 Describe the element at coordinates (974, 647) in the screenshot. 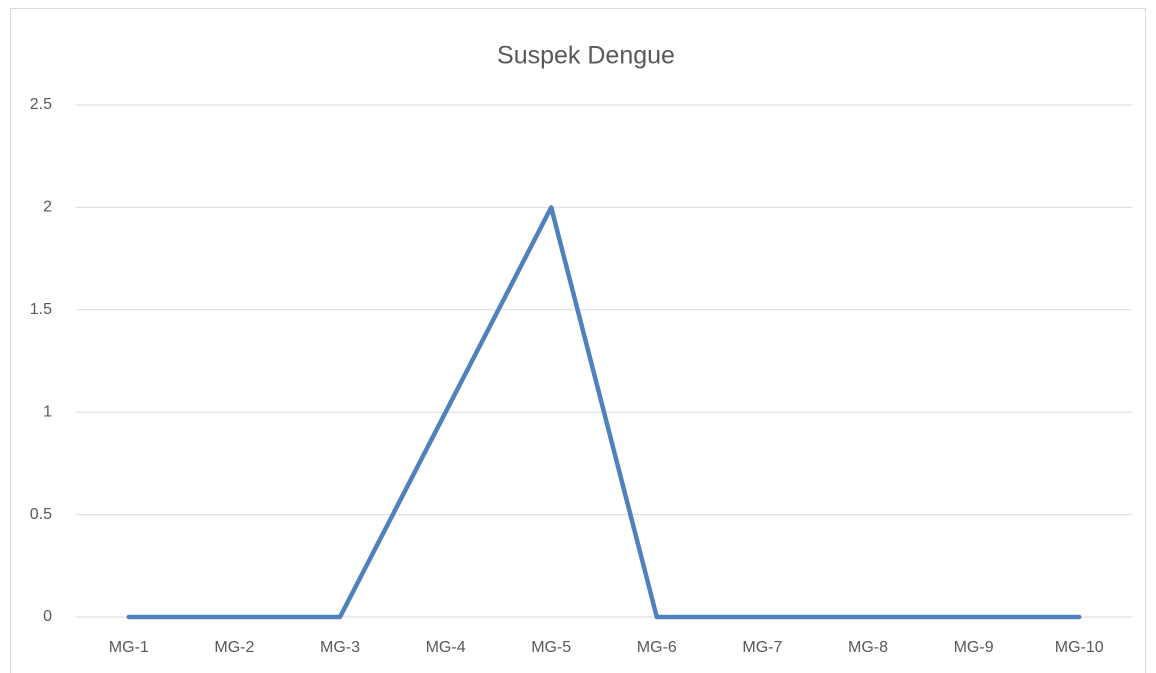

I see `x-tick-label: MG-9` at that location.